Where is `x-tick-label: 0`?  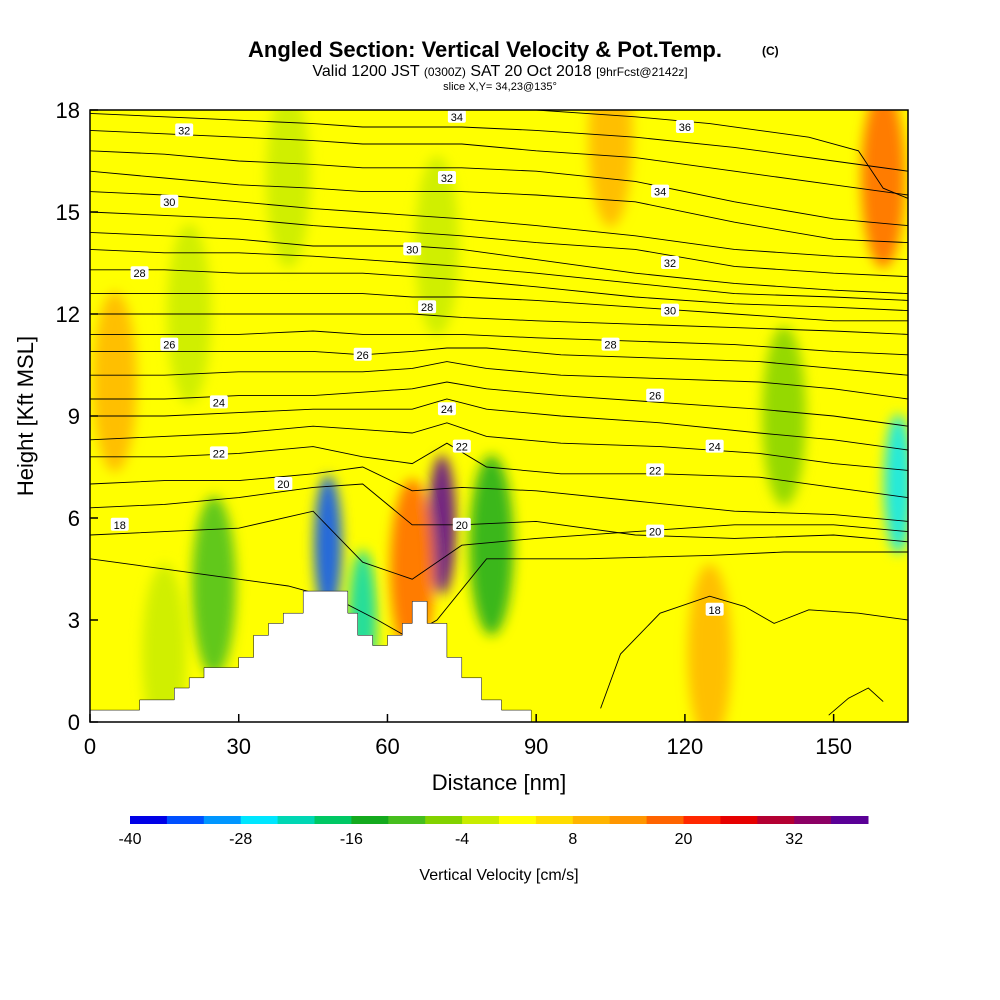
x-tick-label: 0 is located at coordinates (90, 746).